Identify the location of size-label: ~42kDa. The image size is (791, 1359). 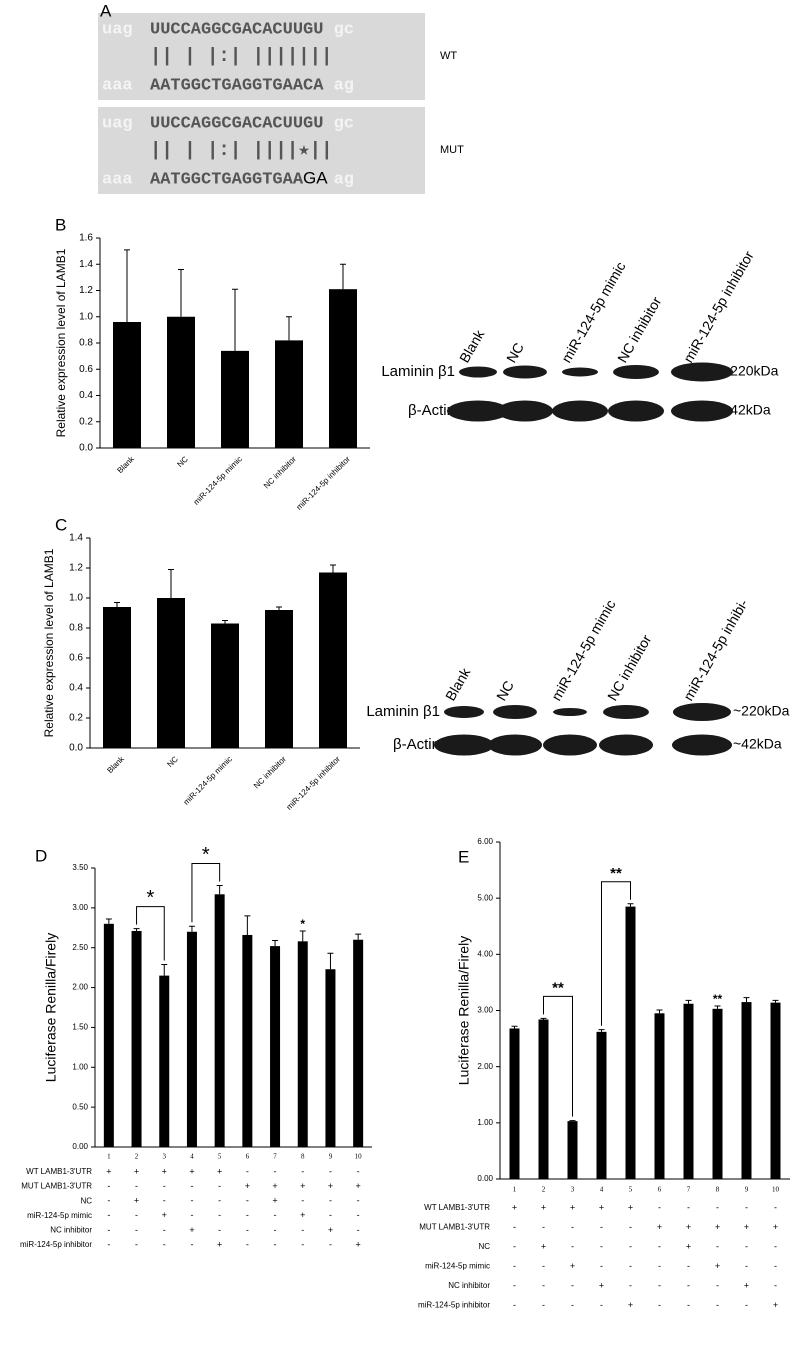
(746, 410).